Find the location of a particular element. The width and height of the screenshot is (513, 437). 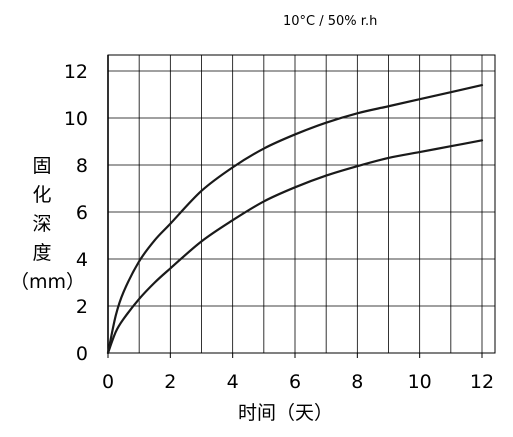

y-tick-label: 2 is located at coordinates (82, 307).